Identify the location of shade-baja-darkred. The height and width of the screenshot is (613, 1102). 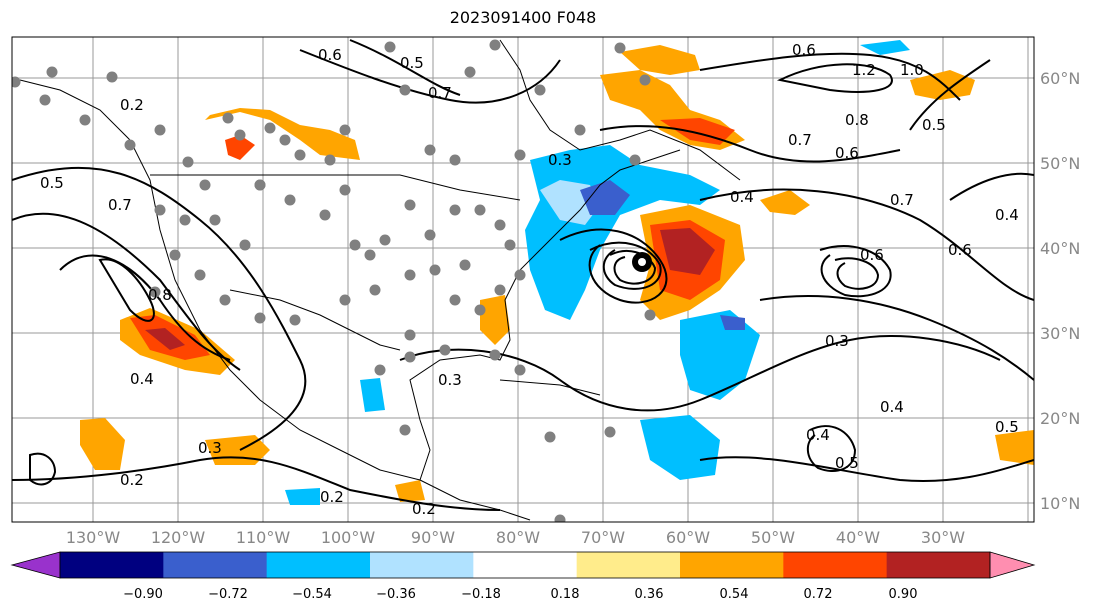
(165, 339).